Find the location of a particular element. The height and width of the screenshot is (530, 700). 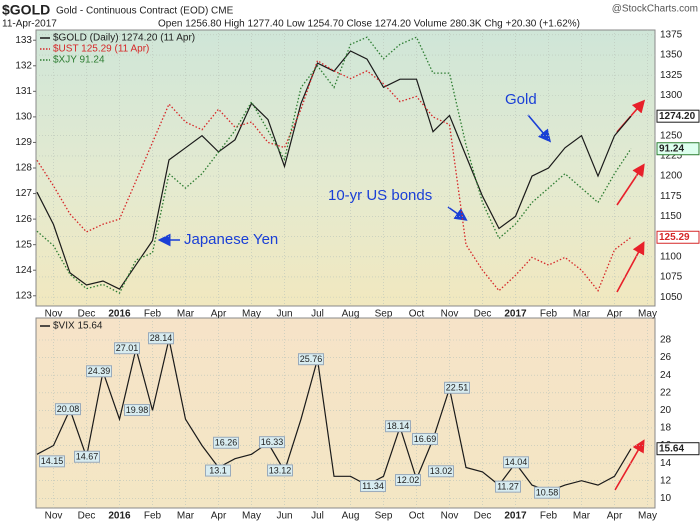

y-tick-label: 1150 is located at coordinates (671, 216).